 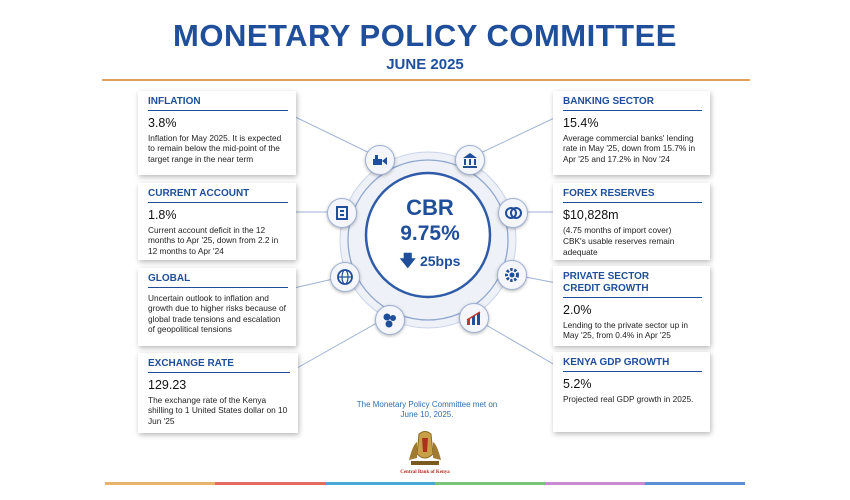 What do you see at coordinates (512, 275) in the screenshot?
I see `gear-icon` at bounding box center [512, 275].